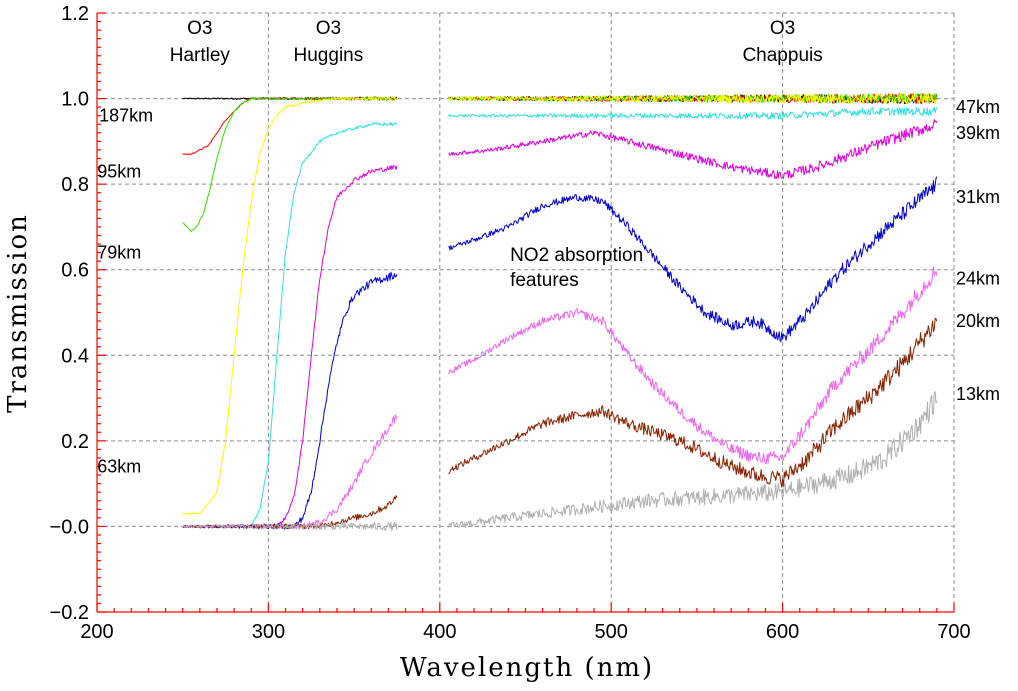  What do you see at coordinates (119, 253) in the screenshot?
I see `altitude-label: 79km` at bounding box center [119, 253].